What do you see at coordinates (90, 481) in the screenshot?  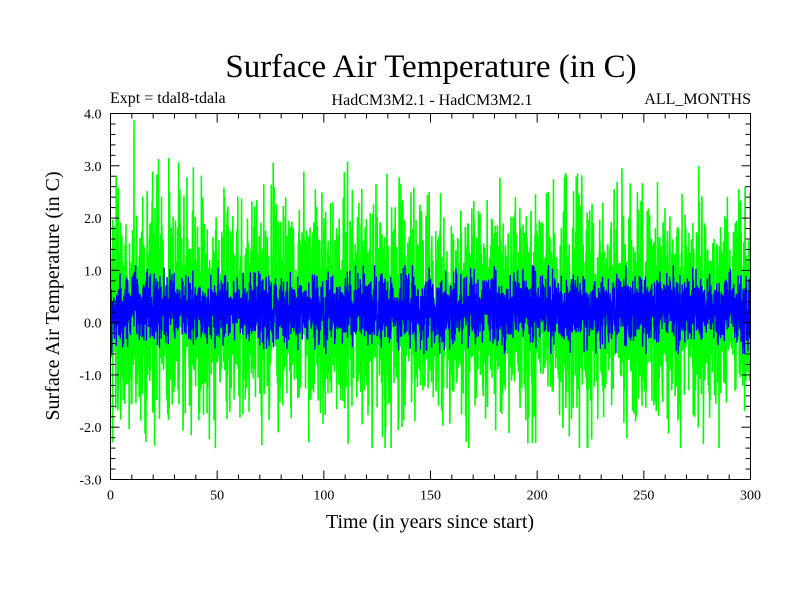 I see `y-tick-label: -3.0` at bounding box center [90, 481].